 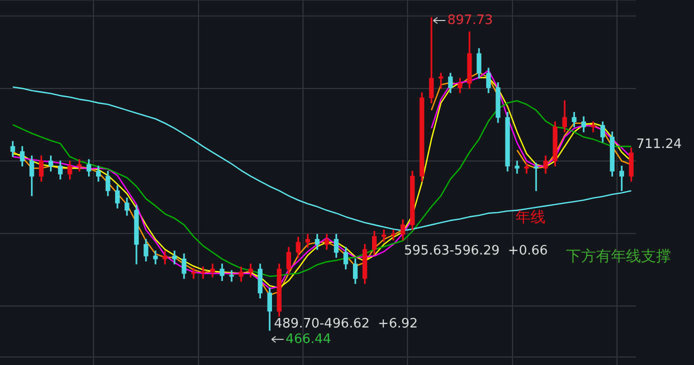 What do you see at coordinates (618, 255) in the screenshot?
I see `annotation: 下方有年线支撑` at bounding box center [618, 255].